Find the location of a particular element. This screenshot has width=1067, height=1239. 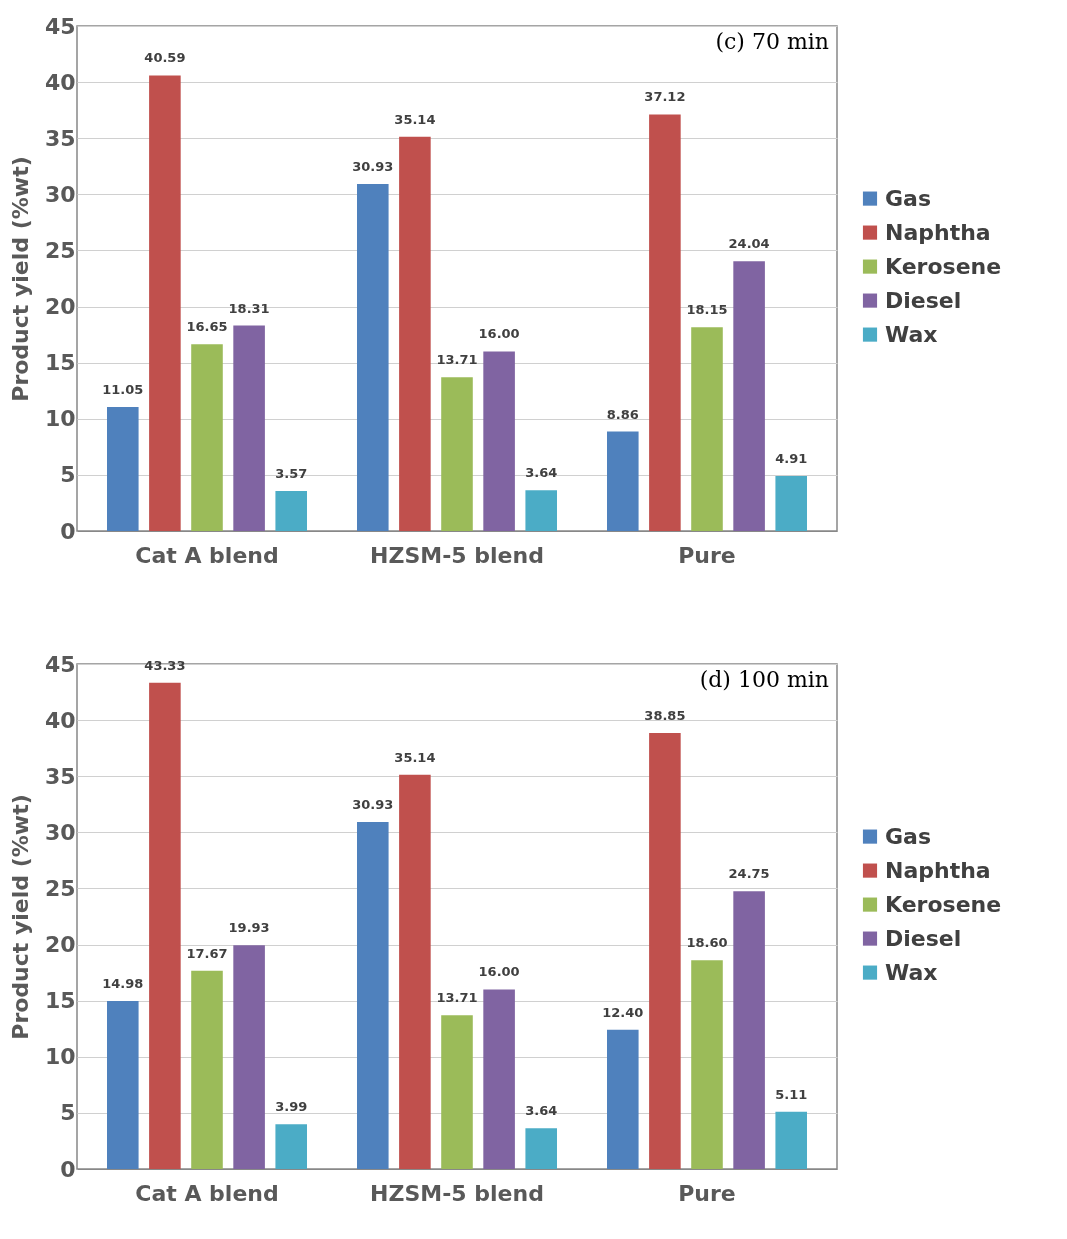

data-label: 24.75 is located at coordinates (749, 874).